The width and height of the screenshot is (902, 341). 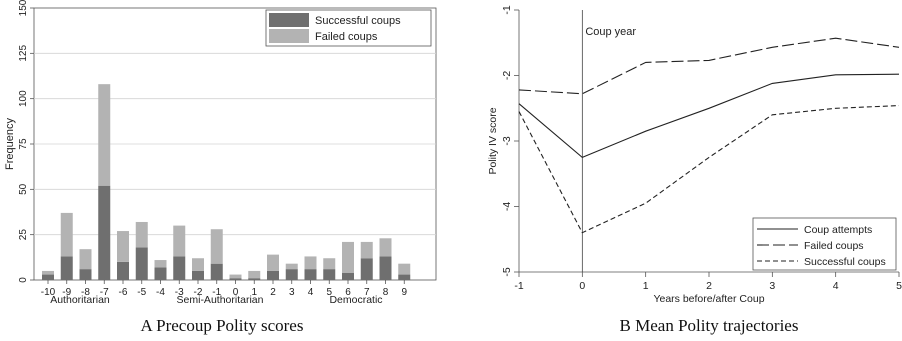 What do you see at coordinates (254, 292) in the screenshot?
I see `x-tick-label-a: 1` at bounding box center [254, 292].